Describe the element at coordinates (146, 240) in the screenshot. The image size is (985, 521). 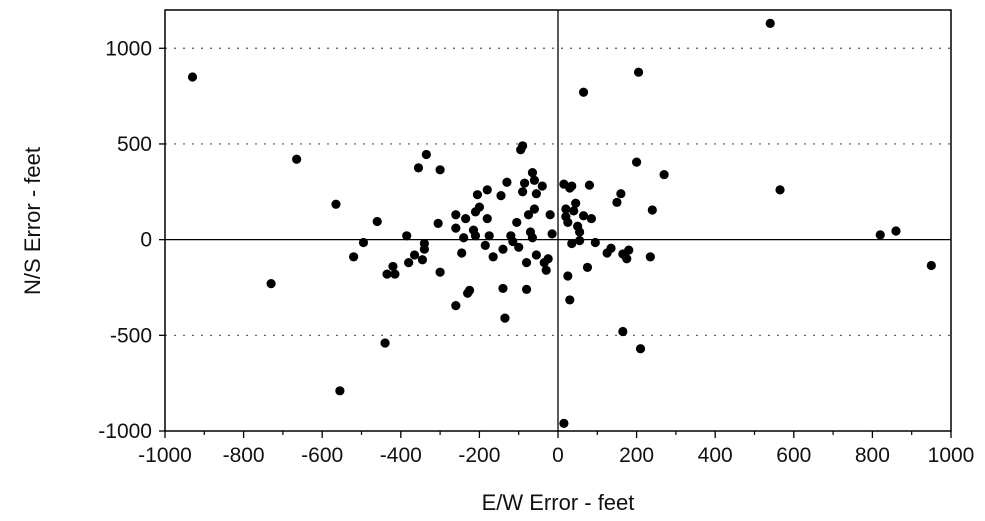
I see `y-tick-label: 0` at that location.